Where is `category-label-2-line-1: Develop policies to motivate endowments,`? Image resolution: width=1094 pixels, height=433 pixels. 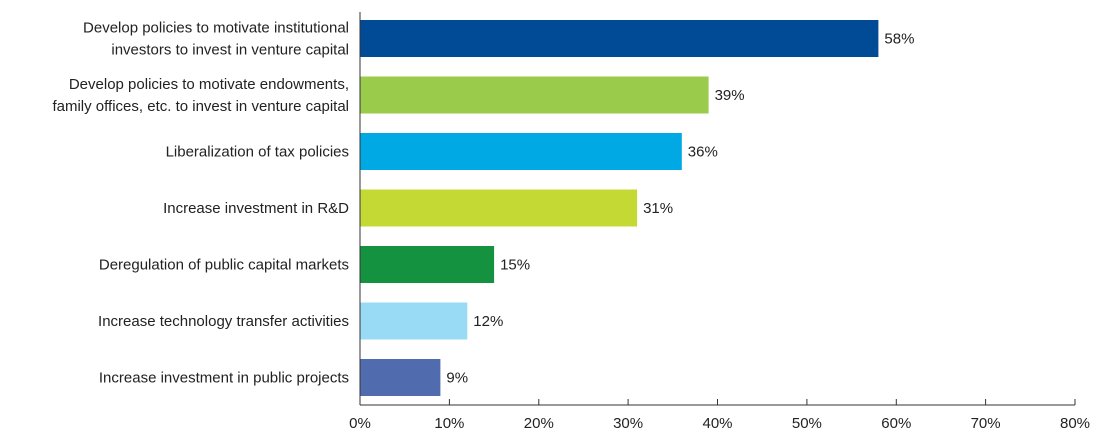 category-label-2-line-1: Develop policies to motivate endowments, is located at coordinates (209, 84).